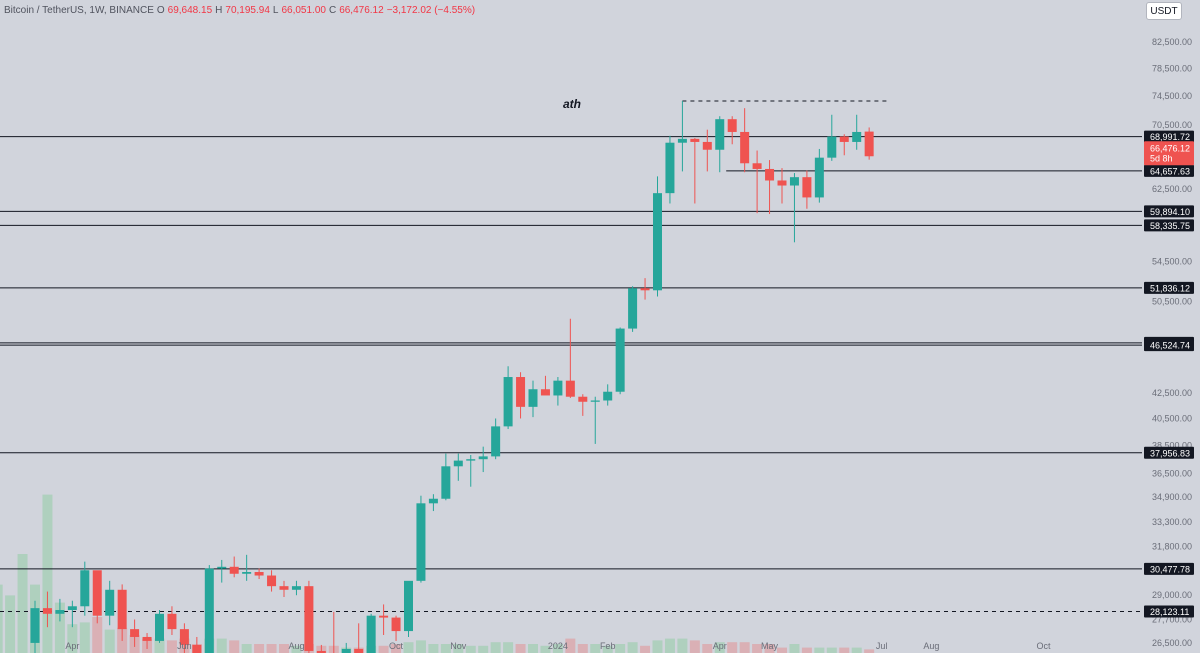 The image size is (1200, 653). What do you see at coordinates (1161, 158) in the screenshot?
I see `countdown-label: 5d 8h` at bounding box center [1161, 158].